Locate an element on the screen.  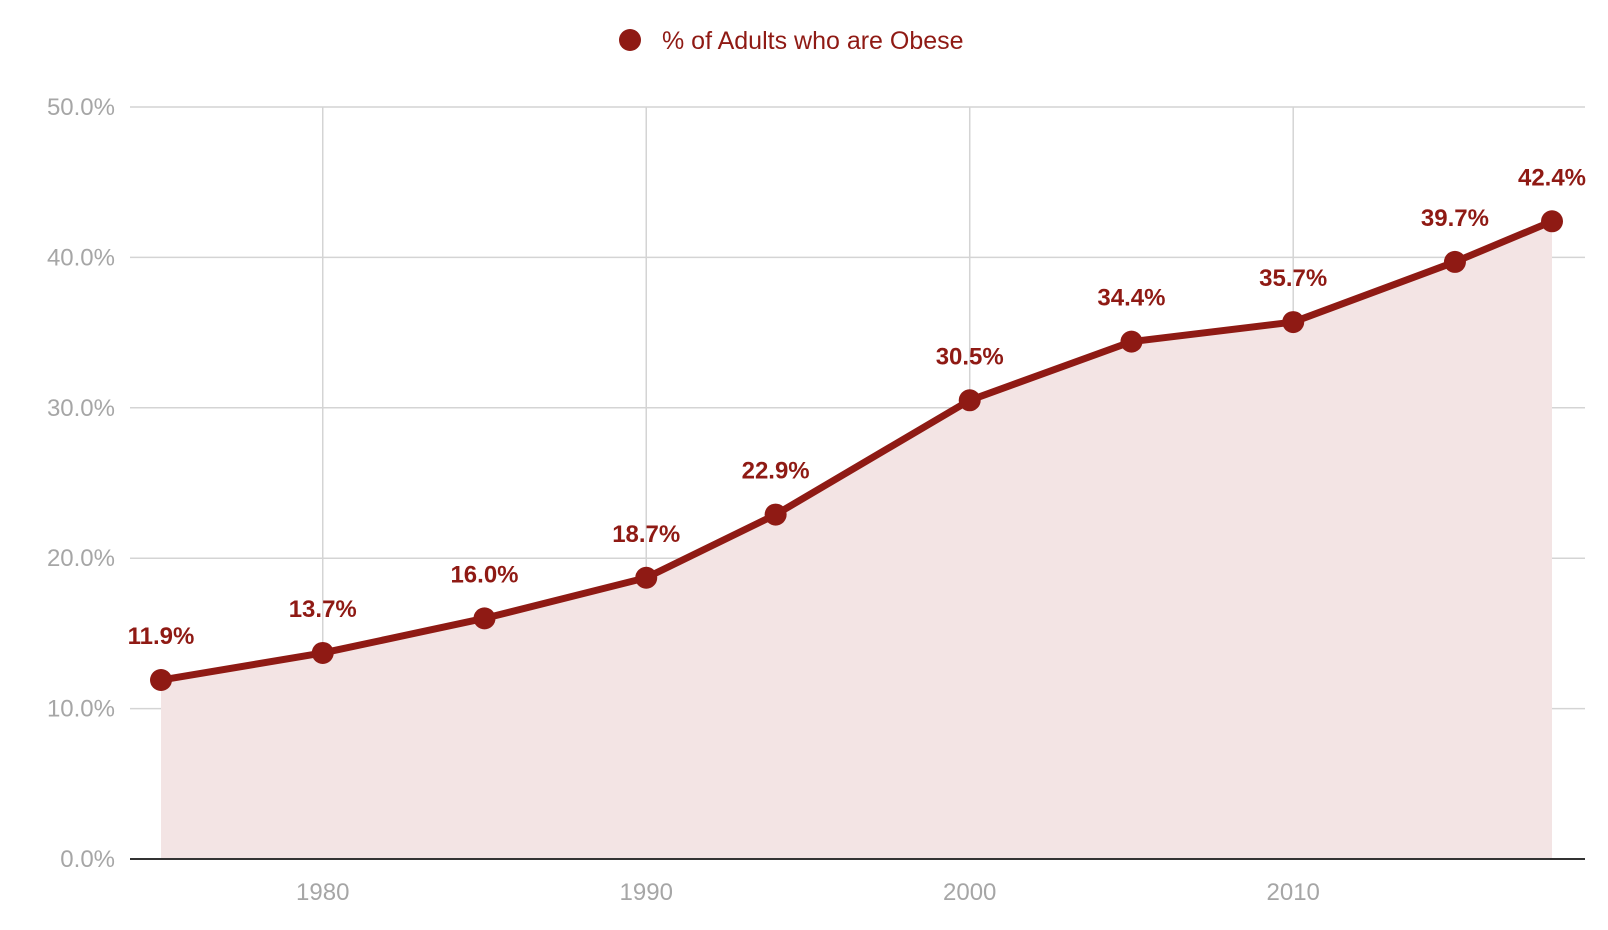
y-tick-label: 20.0% is located at coordinates (81, 558).